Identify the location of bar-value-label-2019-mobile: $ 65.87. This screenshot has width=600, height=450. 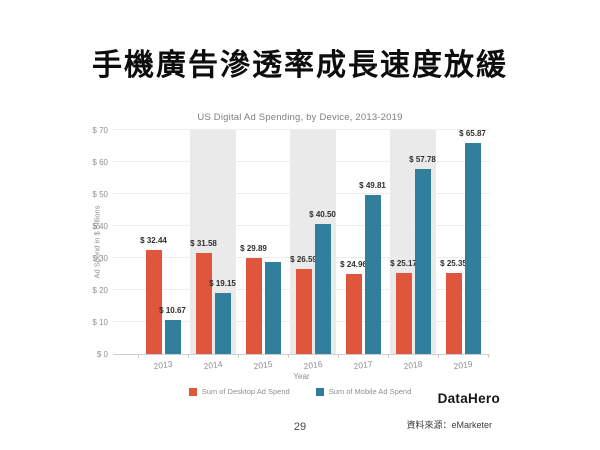
(472, 134).